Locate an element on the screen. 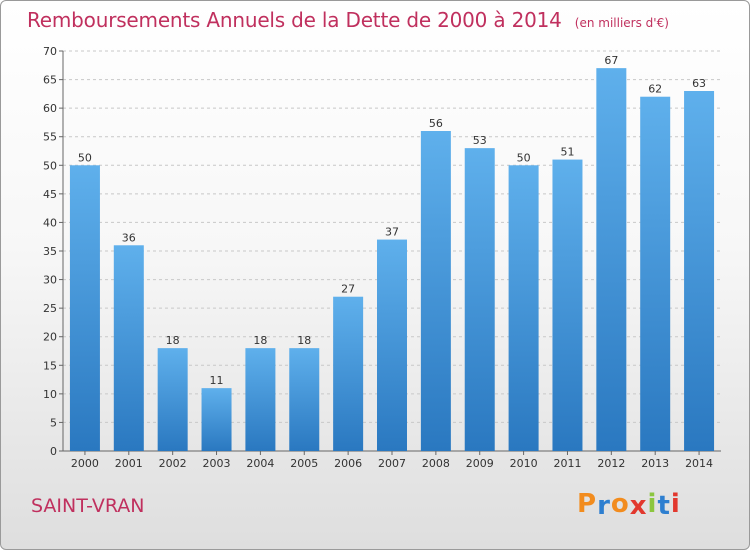  x-tick-label: 2002 is located at coordinates (173, 463).